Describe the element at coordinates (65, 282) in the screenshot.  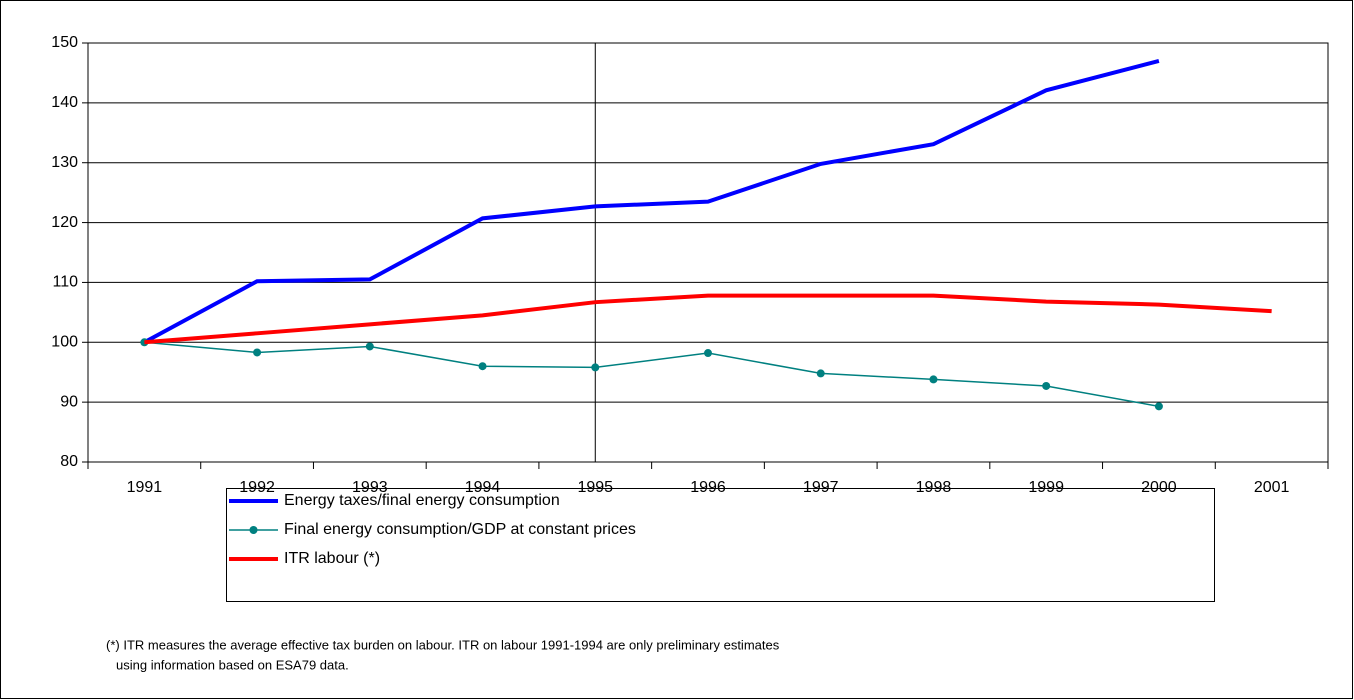
I see `y-tick-label: 110` at that location.